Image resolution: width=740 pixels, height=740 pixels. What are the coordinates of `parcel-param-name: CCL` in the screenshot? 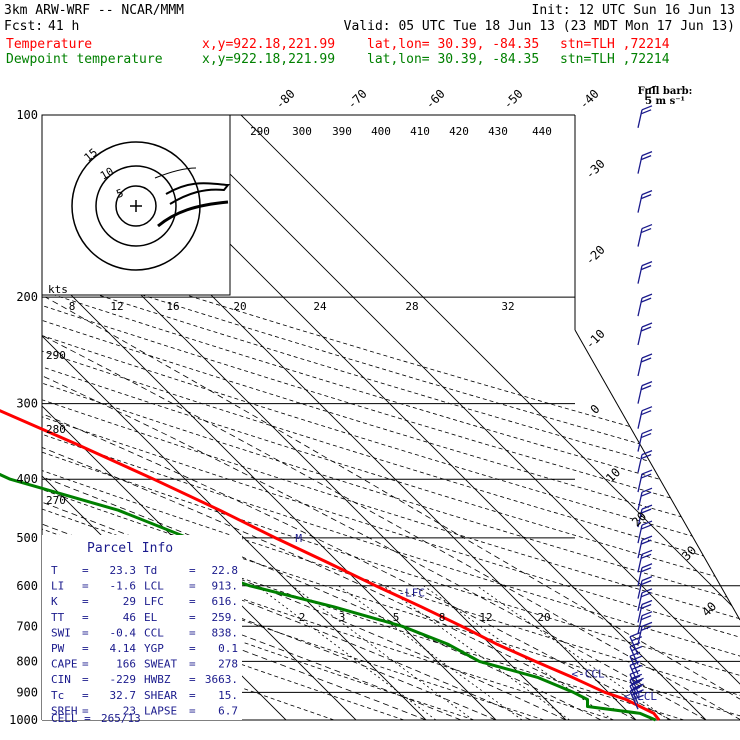 It's located at (154, 632).